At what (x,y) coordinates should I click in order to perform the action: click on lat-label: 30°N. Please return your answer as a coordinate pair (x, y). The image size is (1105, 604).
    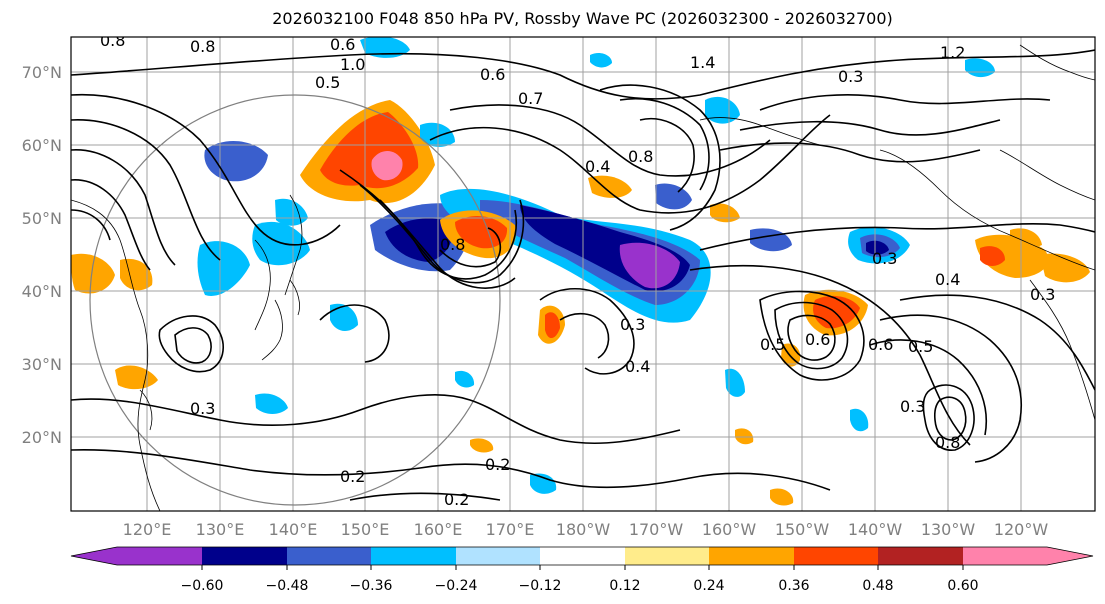
    Looking at the image, I should click on (42, 364).